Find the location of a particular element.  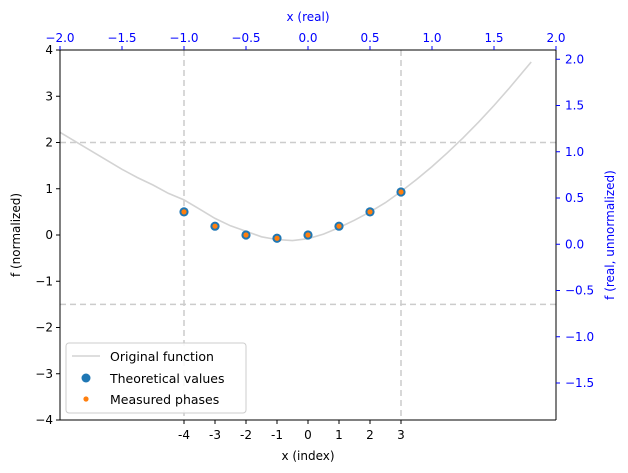

legend-marker-theoretical is located at coordinates (86, 378).